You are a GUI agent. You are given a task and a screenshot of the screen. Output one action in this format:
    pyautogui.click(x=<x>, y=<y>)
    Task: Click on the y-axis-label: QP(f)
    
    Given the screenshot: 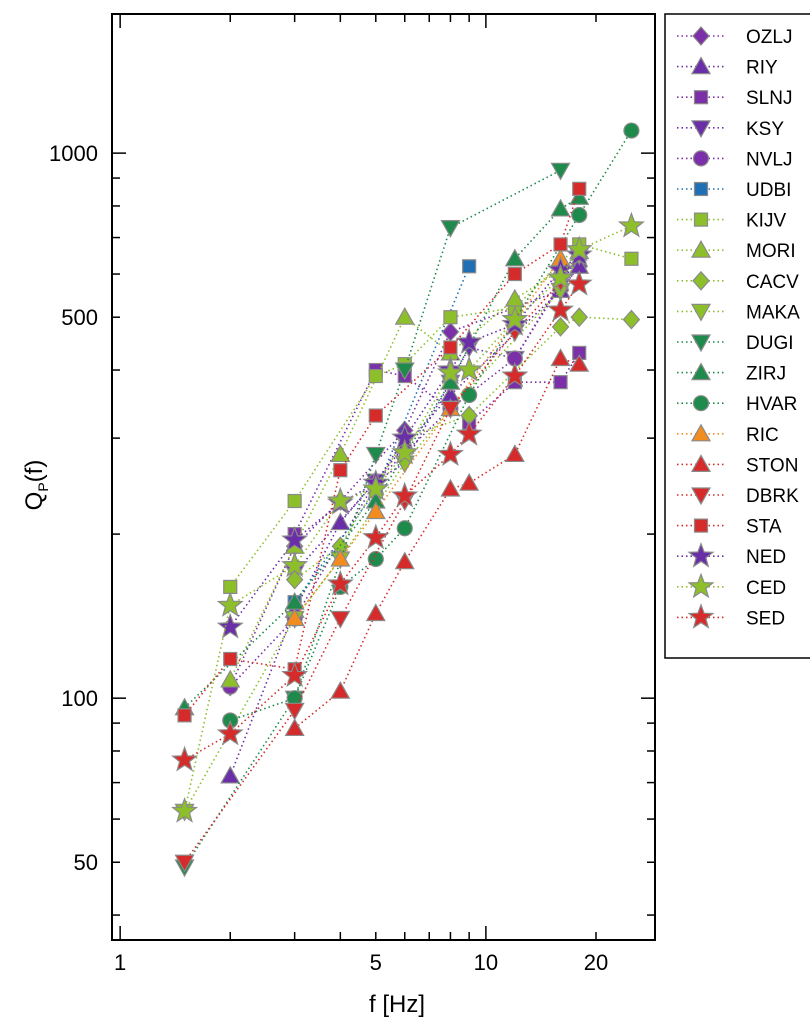 What is the action you would take?
    pyautogui.click(x=36, y=485)
    